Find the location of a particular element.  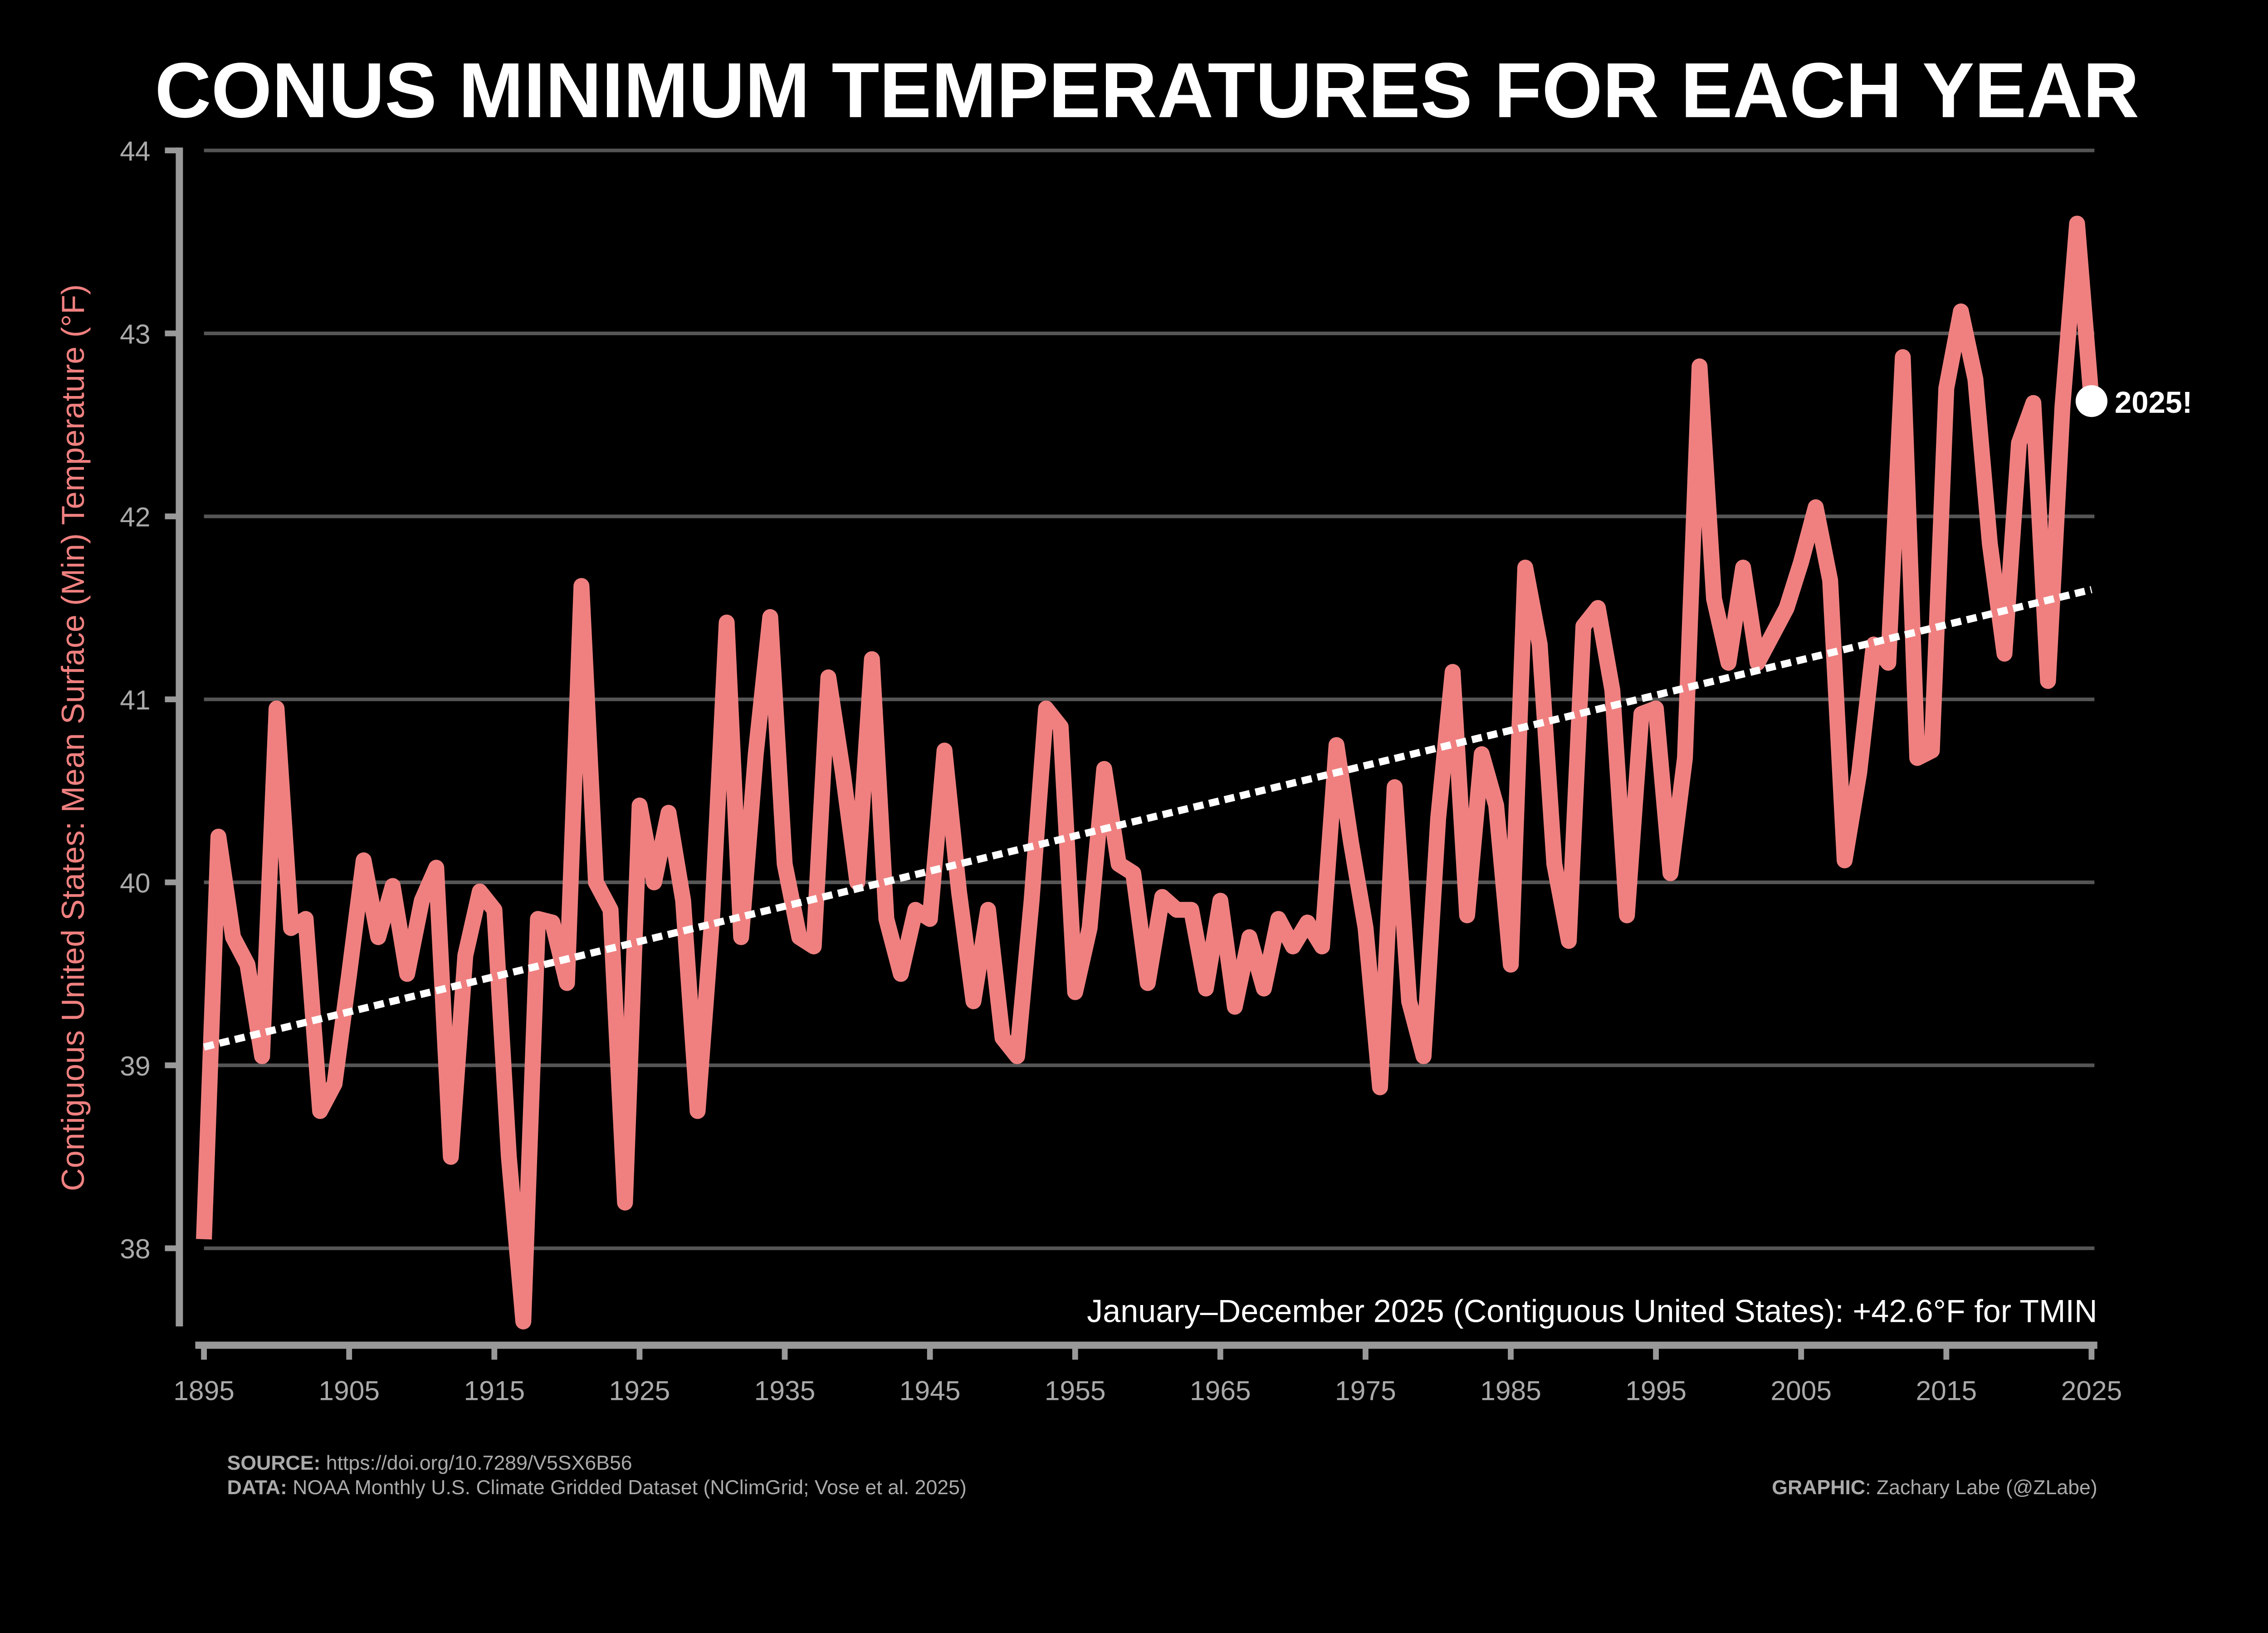

x-tick-label: 1975 is located at coordinates (1366, 1390).